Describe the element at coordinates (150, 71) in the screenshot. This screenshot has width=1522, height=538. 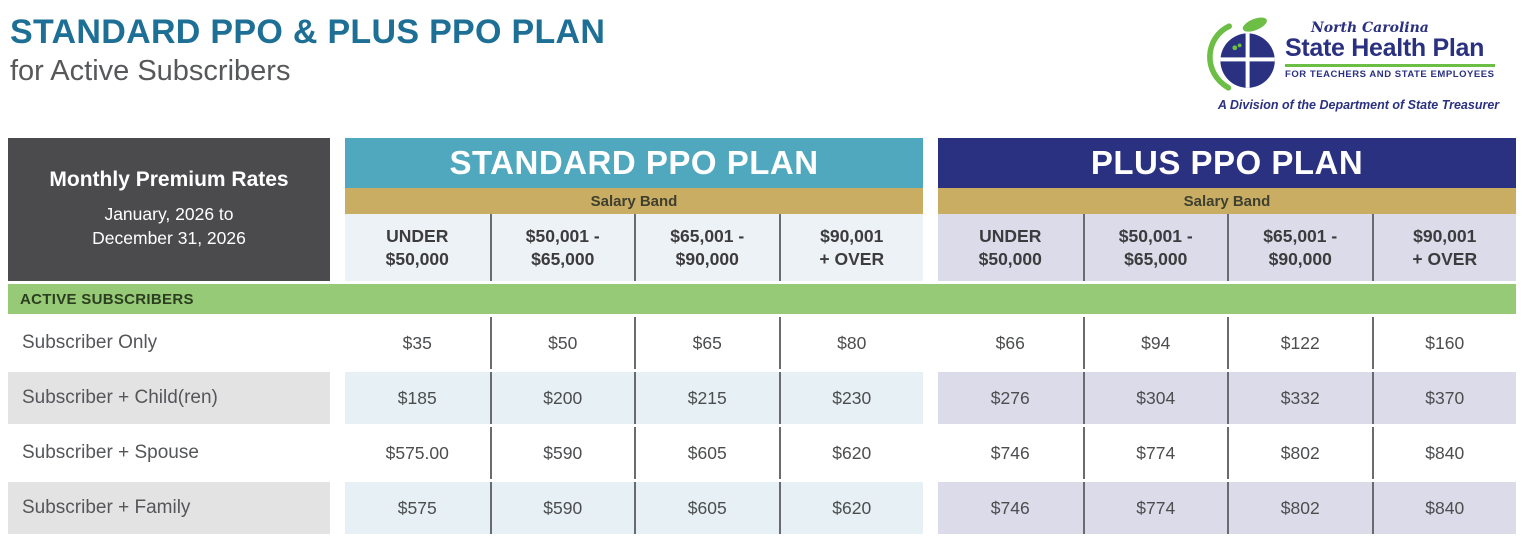
I see `page-subtitle: for Active Subscribers` at that location.